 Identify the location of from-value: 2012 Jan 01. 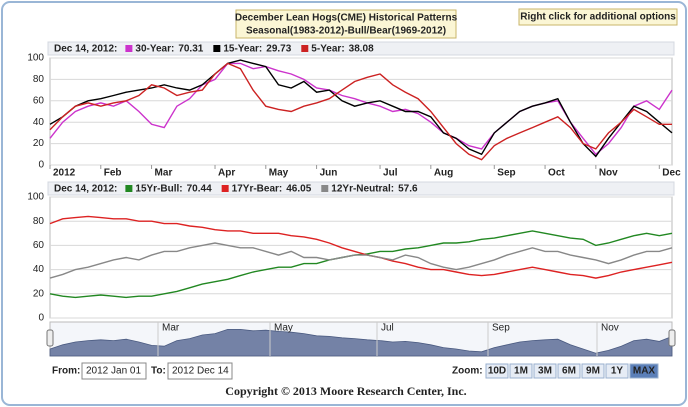
(113, 371).